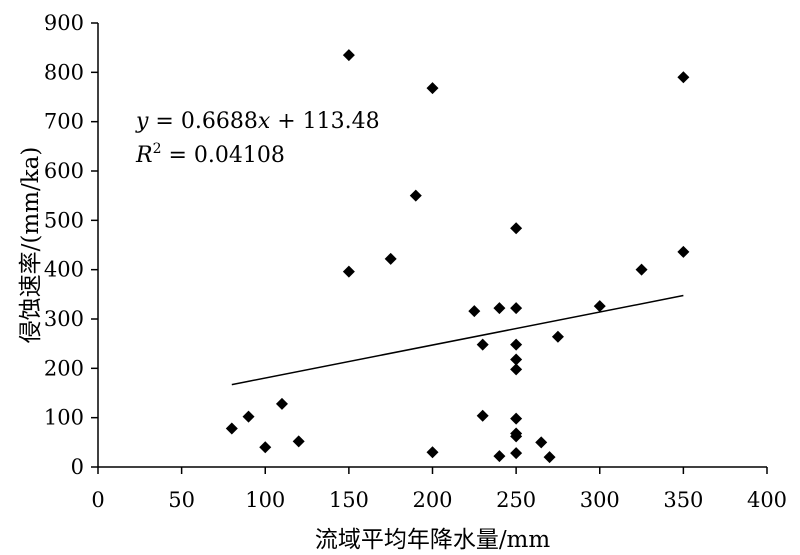 The height and width of the screenshot is (555, 800). Describe the element at coordinates (600, 500) in the screenshot. I see `x-tick-label: 300` at that location.